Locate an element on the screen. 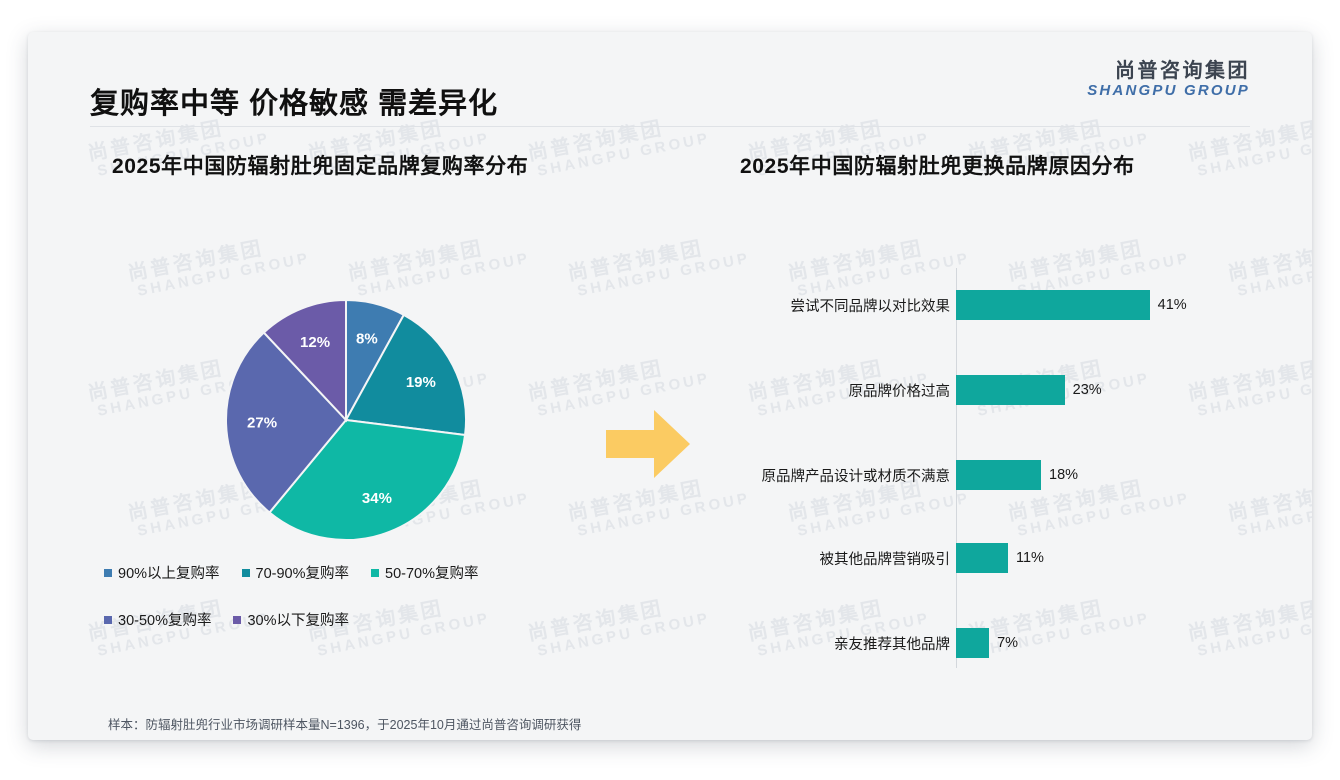  page-title: 复购率中等 价格敏感 需差异化 is located at coordinates (294, 104).